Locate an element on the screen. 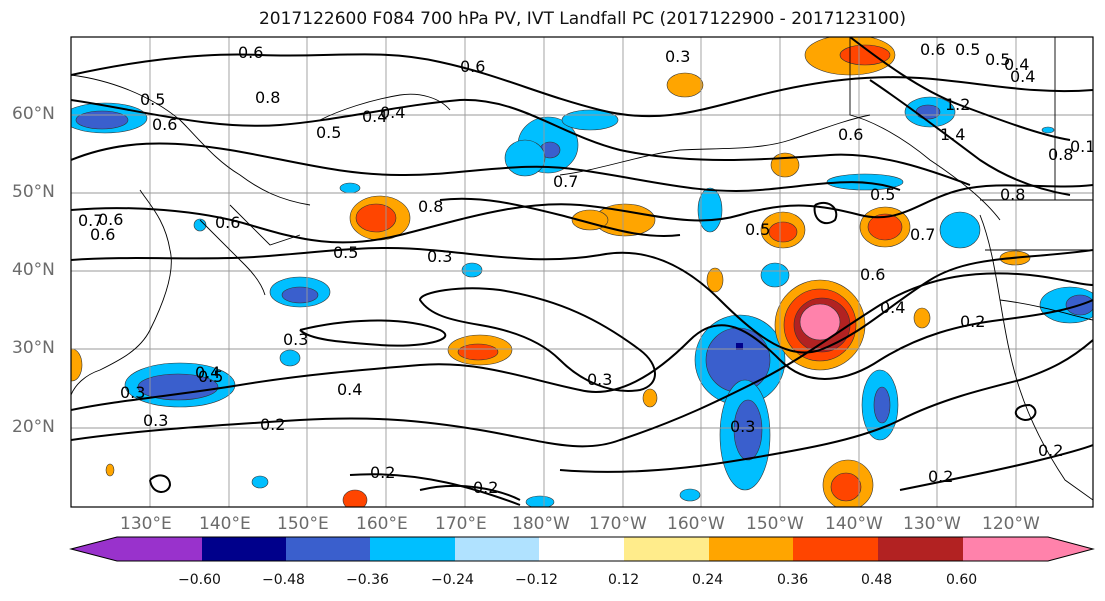  colorbar-tick-label: −0.24 is located at coordinates (452, 580).